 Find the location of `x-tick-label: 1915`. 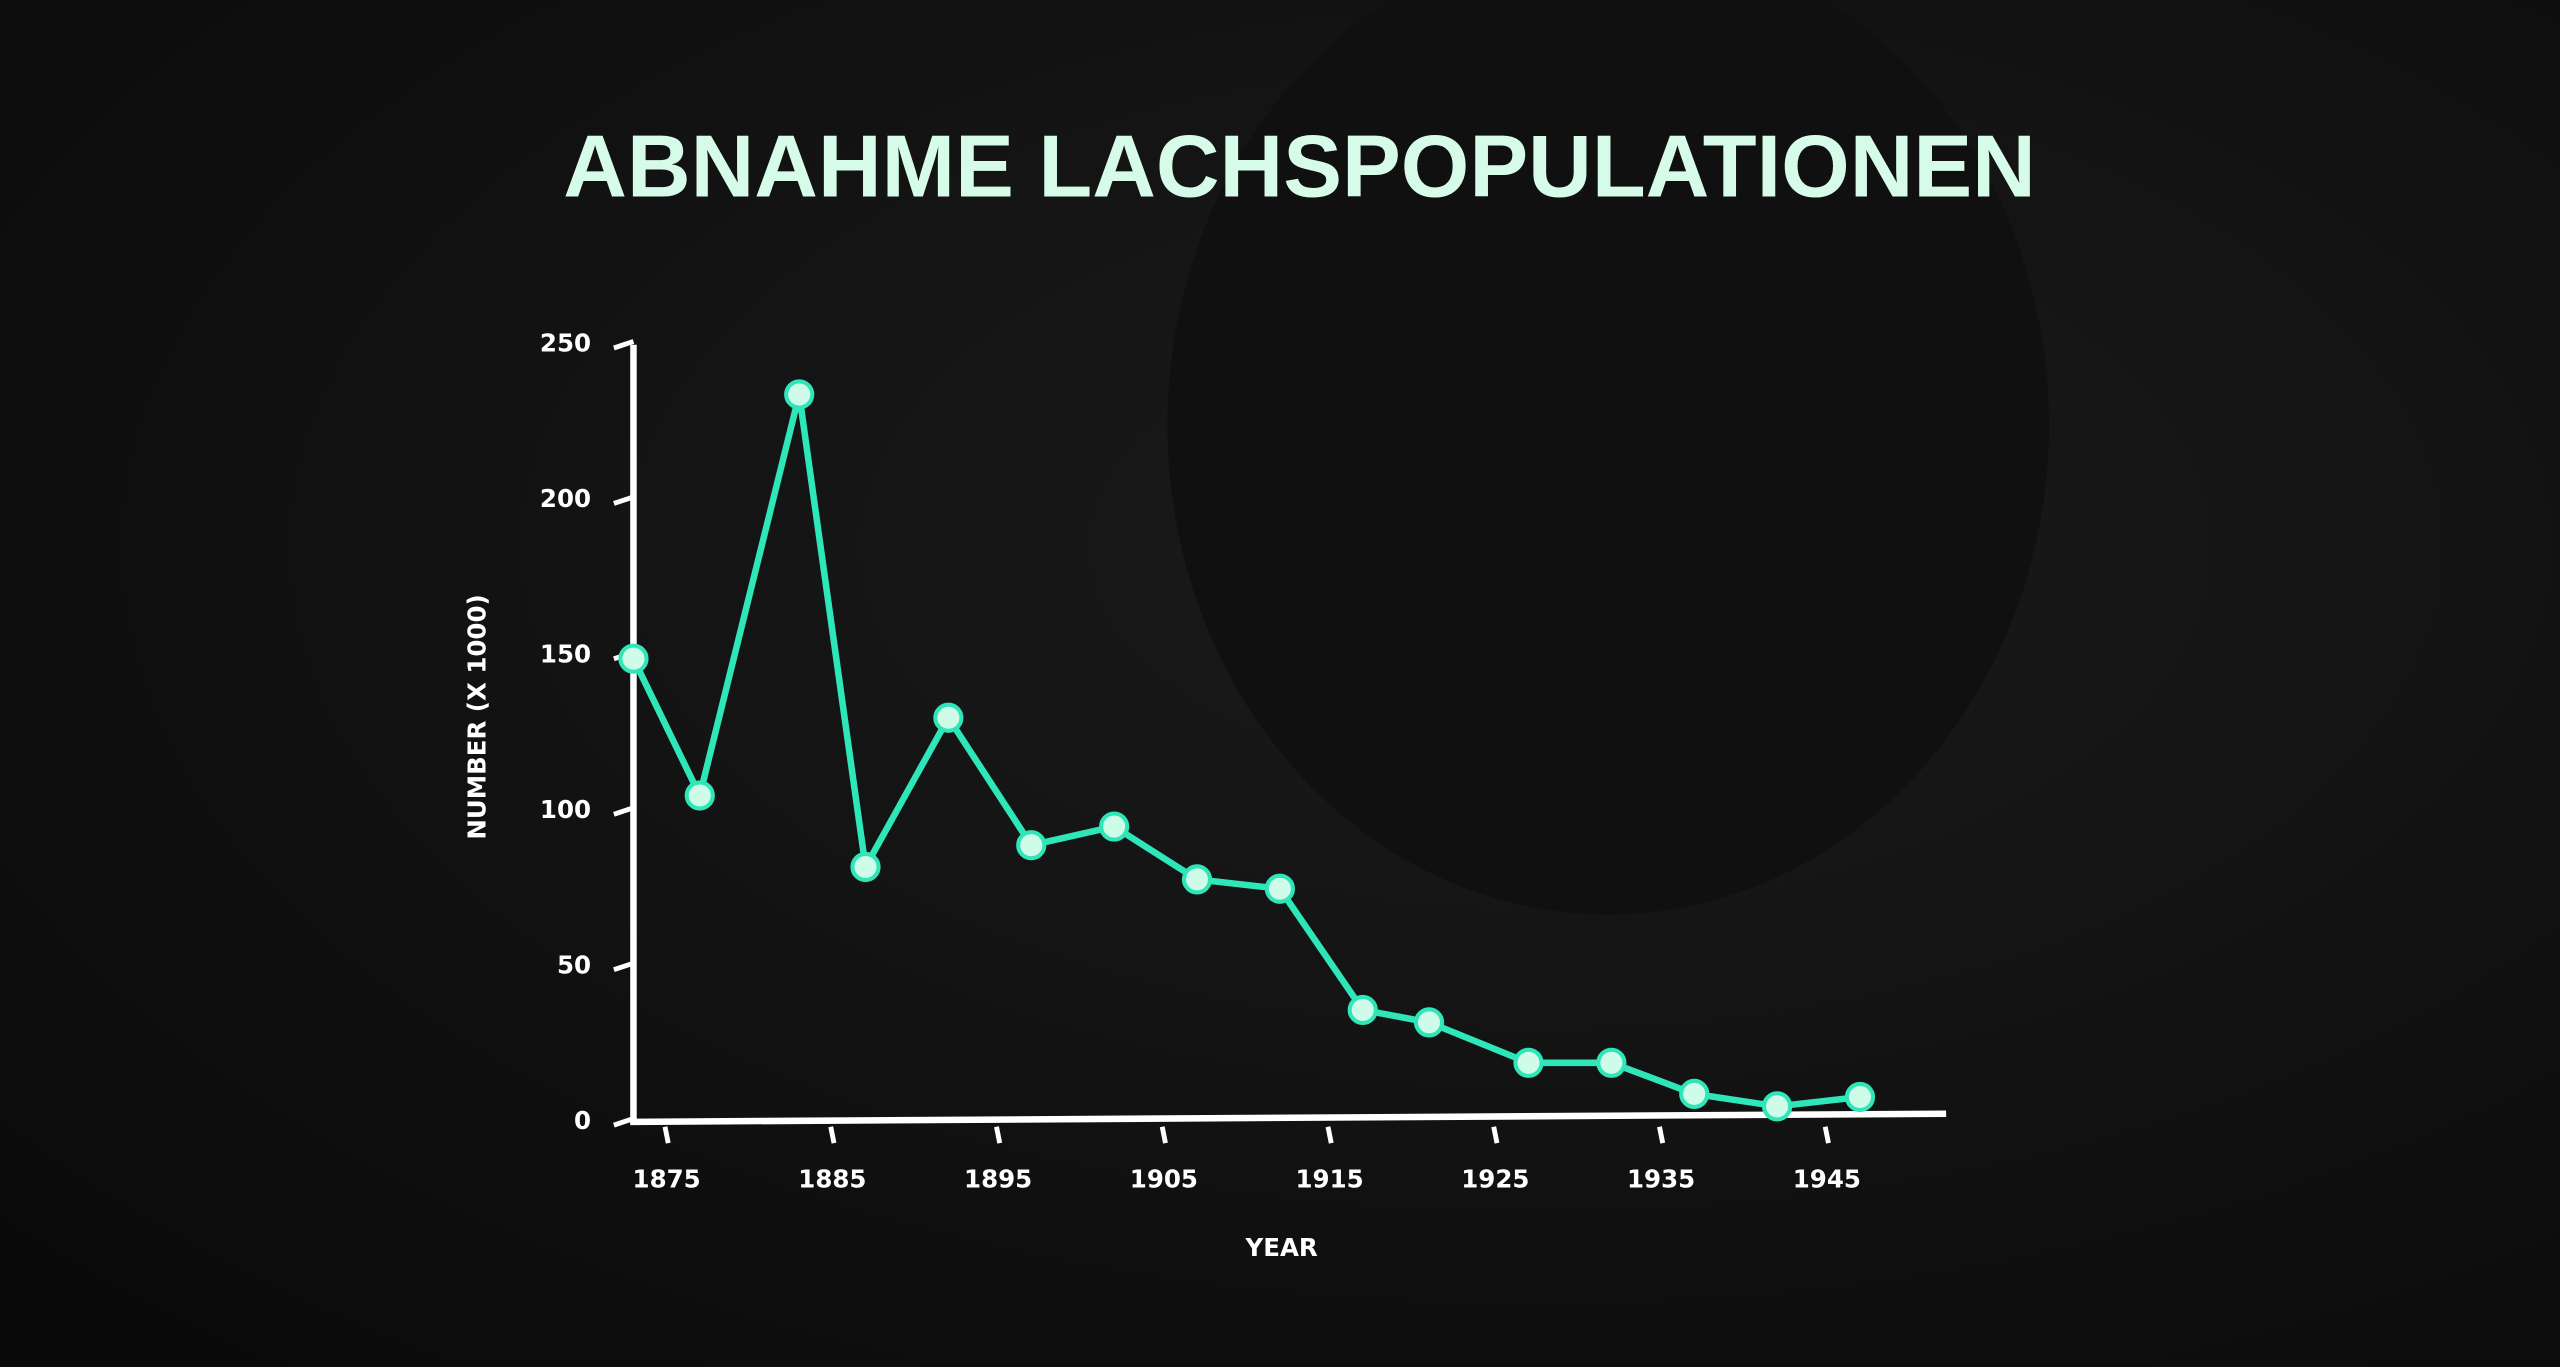

x-tick-label: 1915 is located at coordinates (1330, 1179).